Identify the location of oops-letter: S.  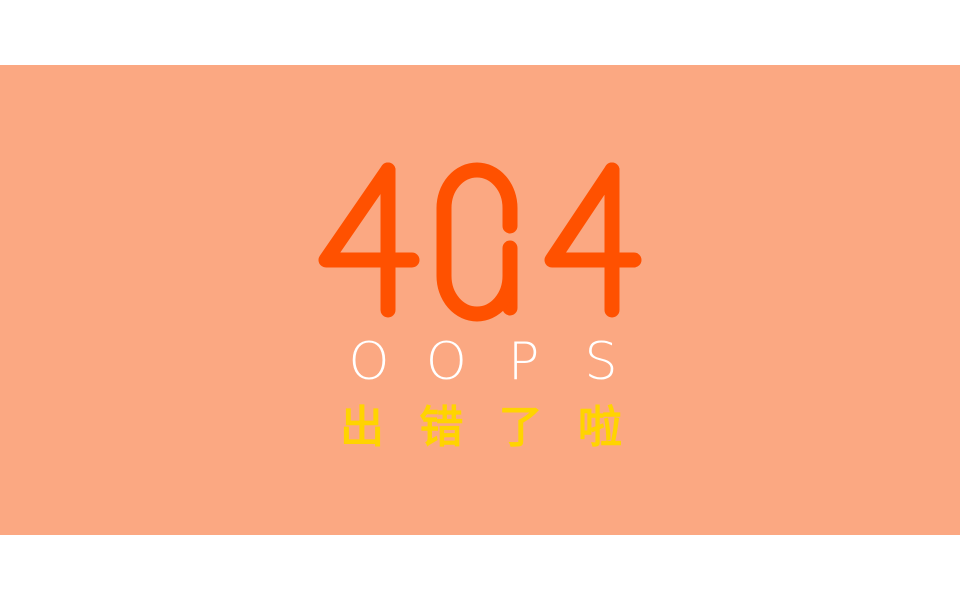
(601, 362).